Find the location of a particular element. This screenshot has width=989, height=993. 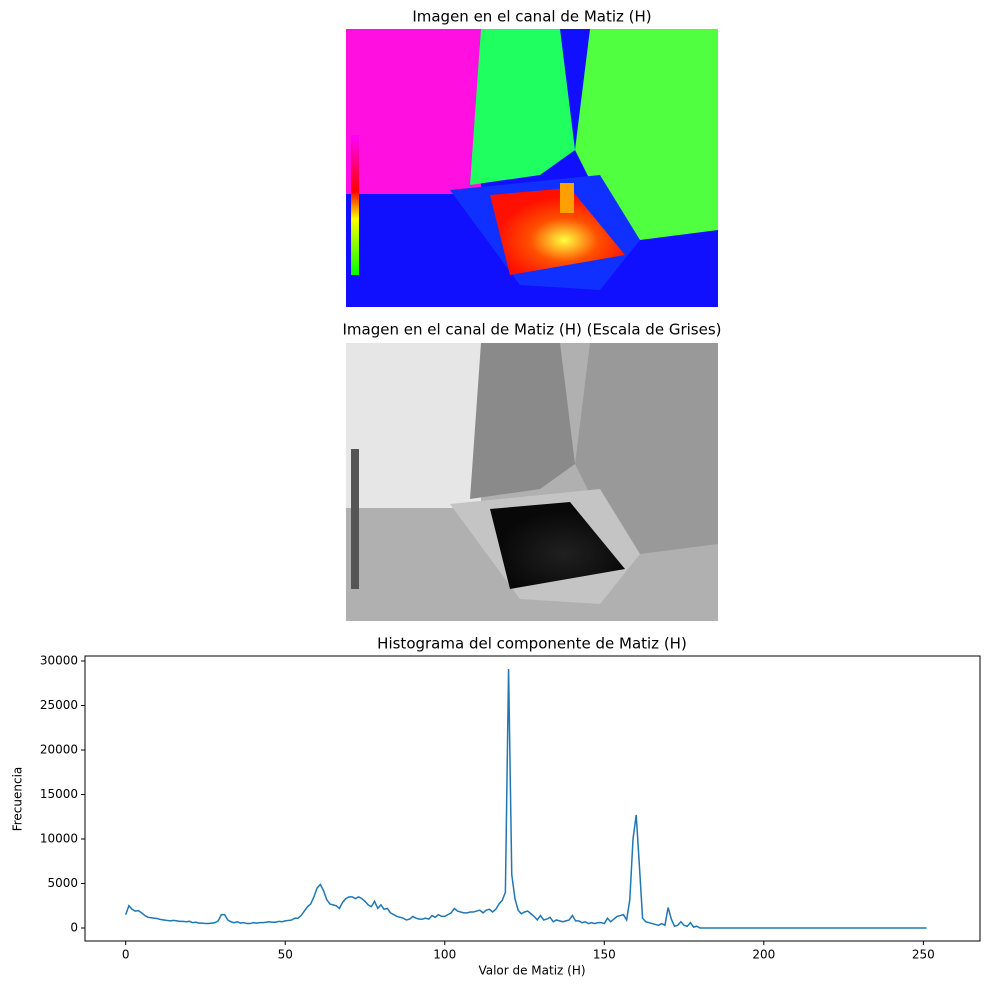

y-axis-label: Frecuencia is located at coordinates (18, 799).